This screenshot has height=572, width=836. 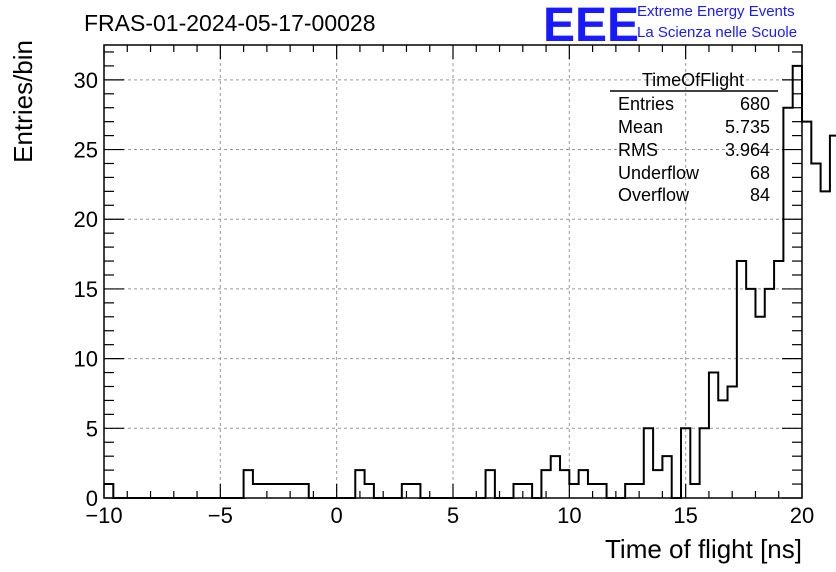 I want to click on y-tick-label: 25, so click(x=86, y=150).